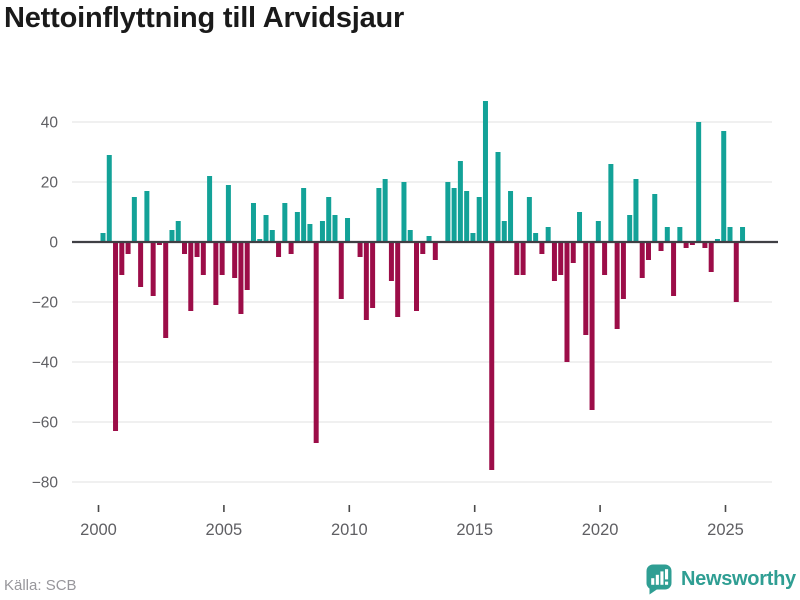 Image resolution: width=800 pixels, height=600 pixels. I want to click on newsworthy-logo: Newsworthy, so click(721, 579).